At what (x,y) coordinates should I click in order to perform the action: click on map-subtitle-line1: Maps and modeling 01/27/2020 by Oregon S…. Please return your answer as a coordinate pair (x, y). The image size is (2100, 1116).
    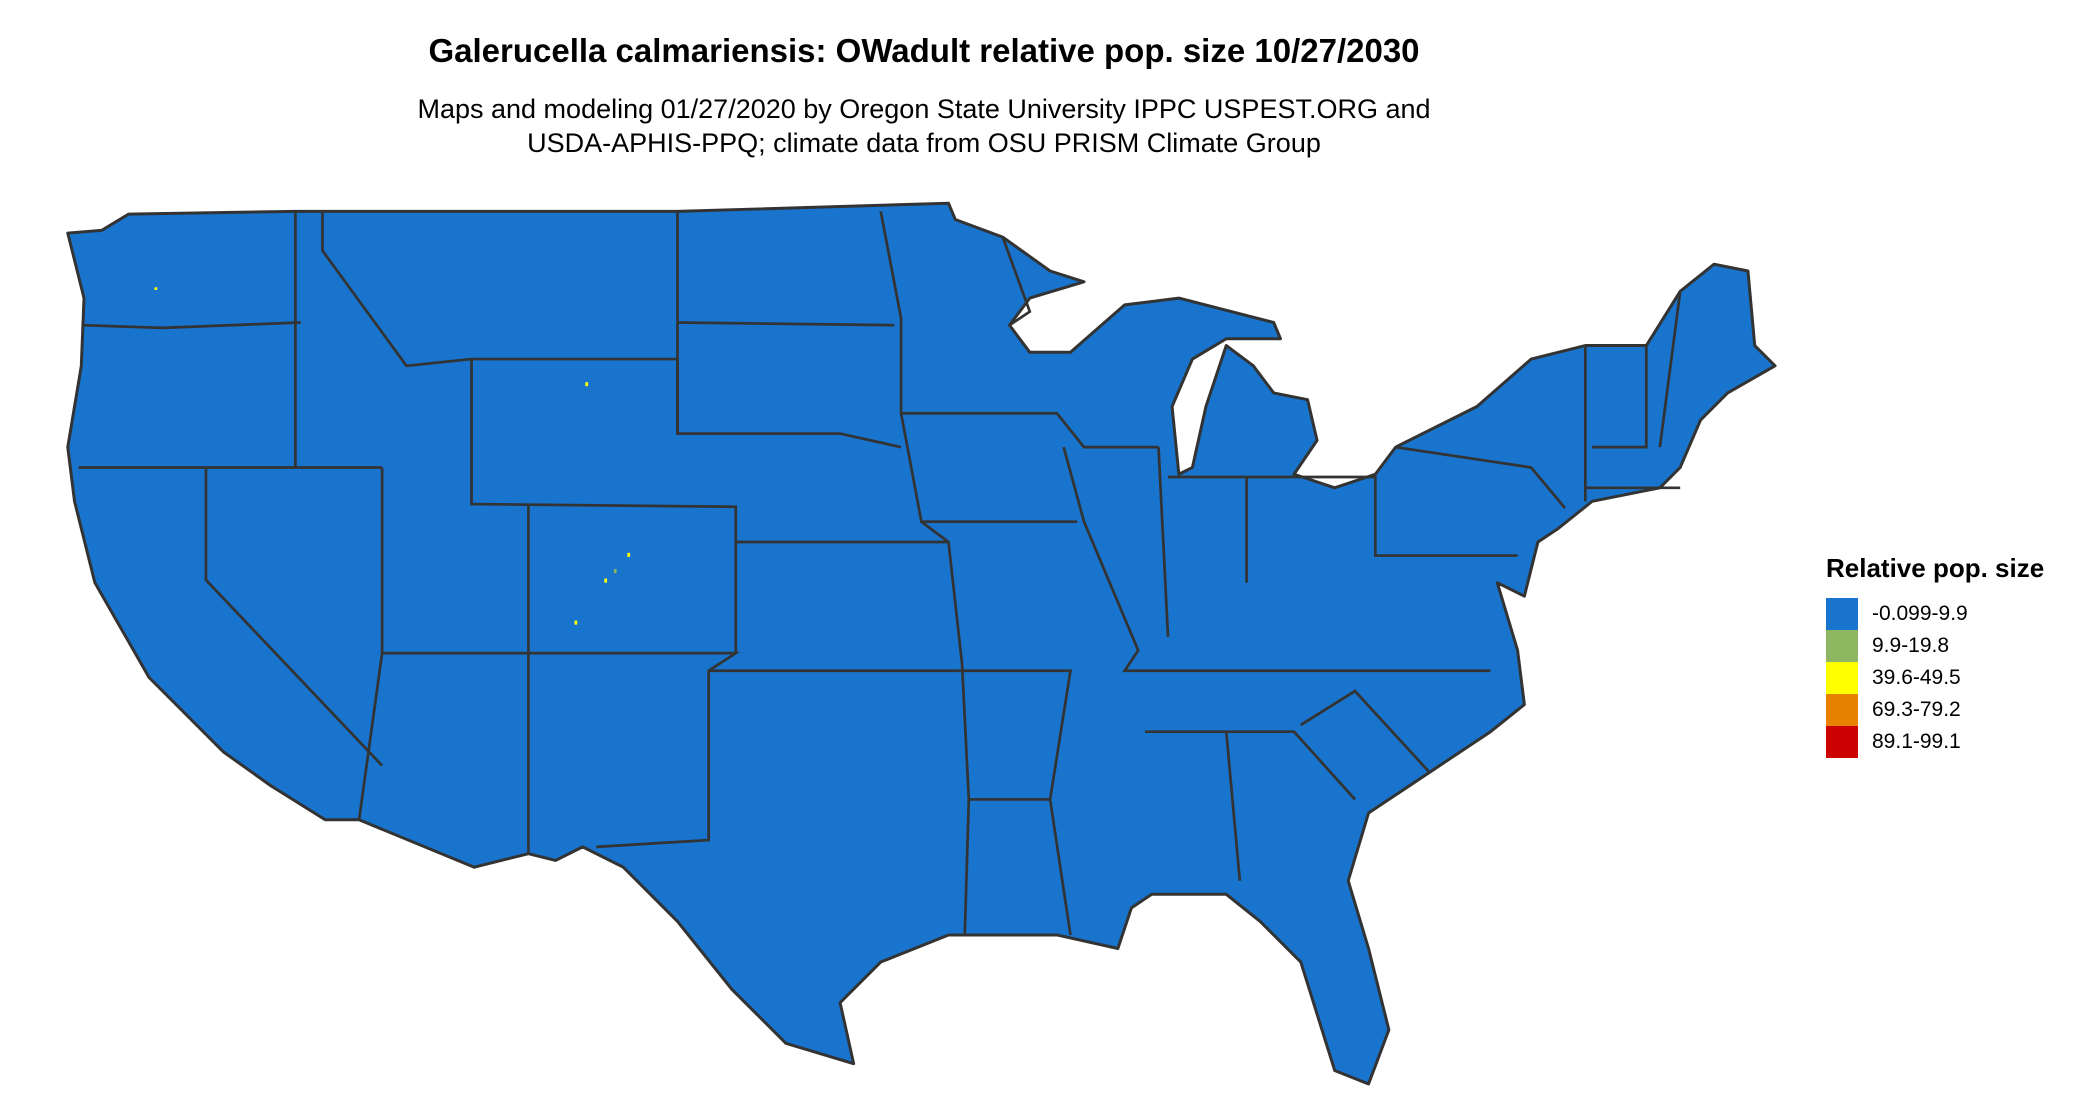
    Looking at the image, I should click on (924, 109).